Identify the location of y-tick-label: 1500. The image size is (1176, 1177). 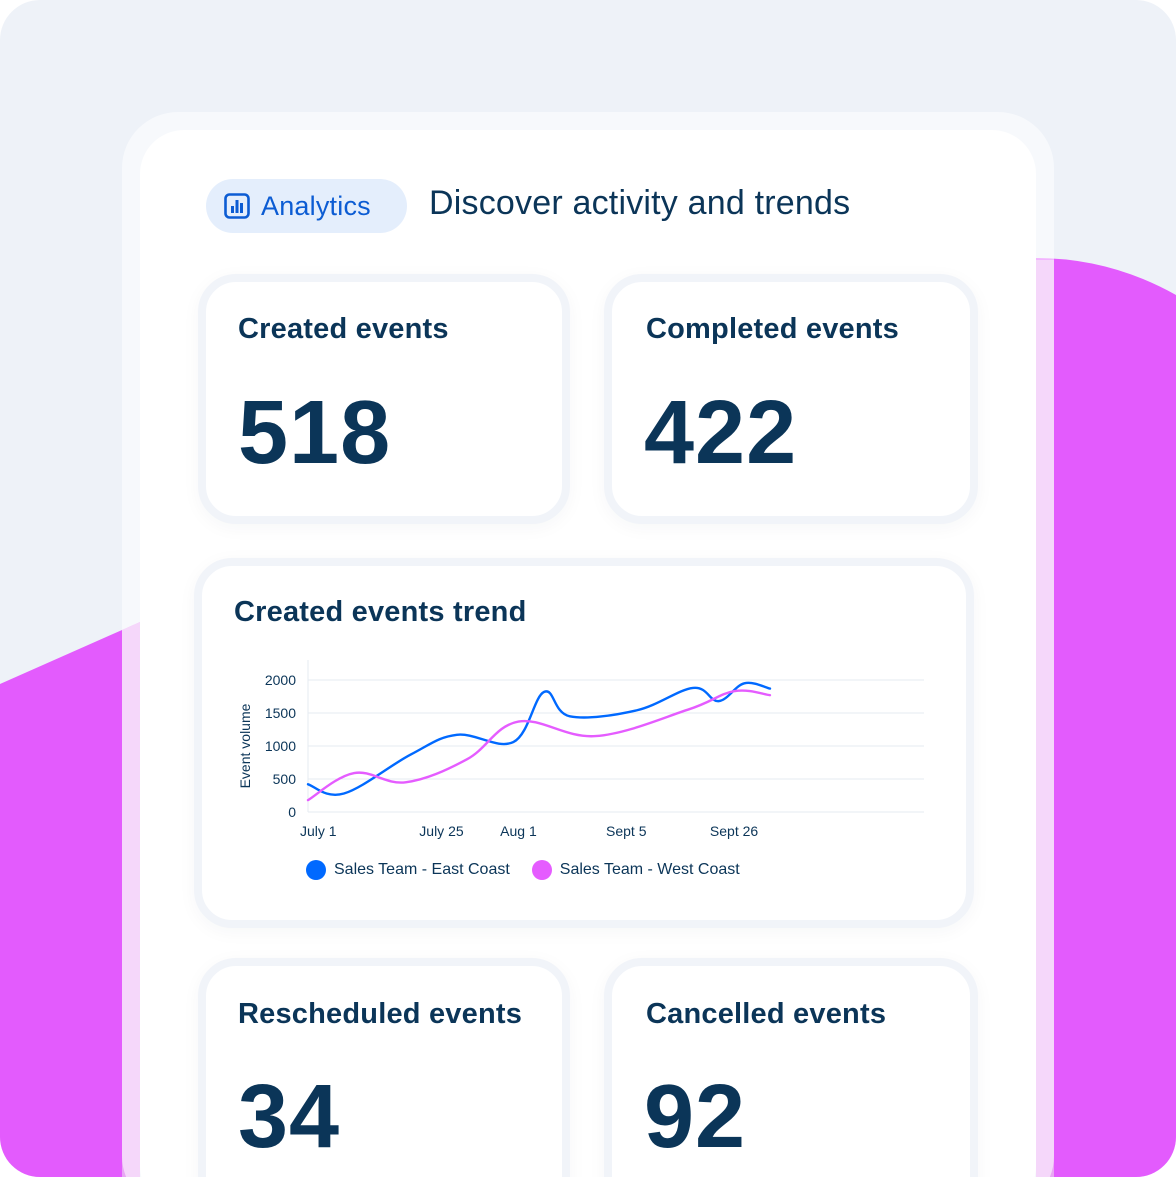
(280, 713).